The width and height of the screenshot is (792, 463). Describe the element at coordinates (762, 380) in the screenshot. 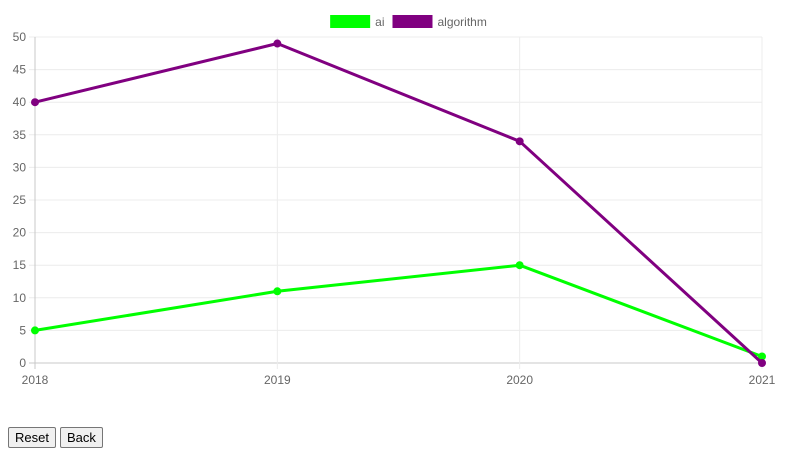

I see `x-tick-label: 2021` at that location.